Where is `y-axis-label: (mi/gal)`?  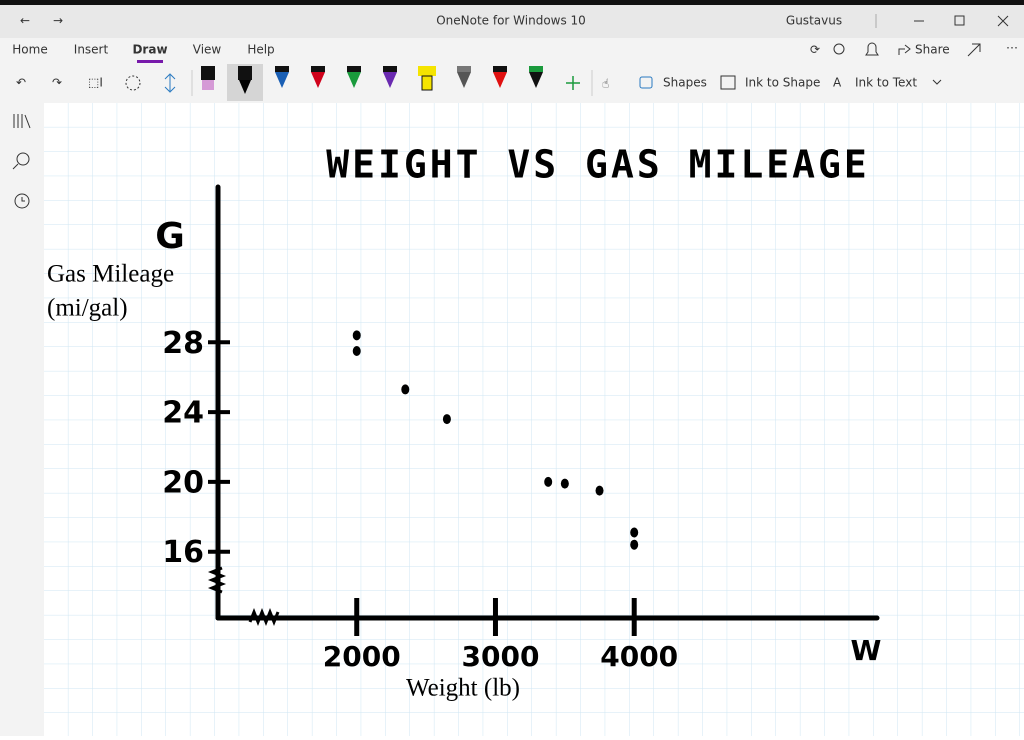 y-axis-label: (mi/gal) is located at coordinates (87, 308).